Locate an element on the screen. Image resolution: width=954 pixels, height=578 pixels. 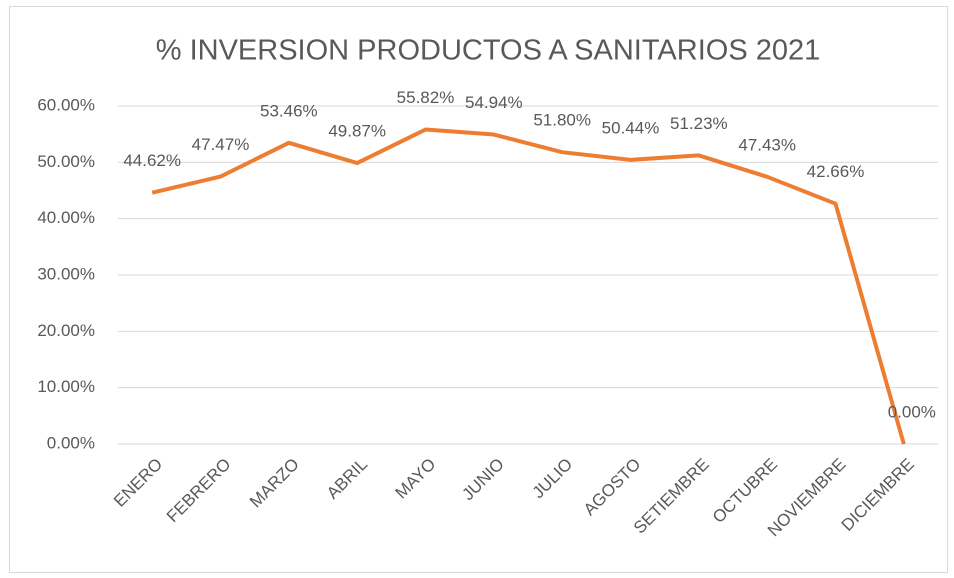
data-label: 42.66% is located at coordinates (836, 171).